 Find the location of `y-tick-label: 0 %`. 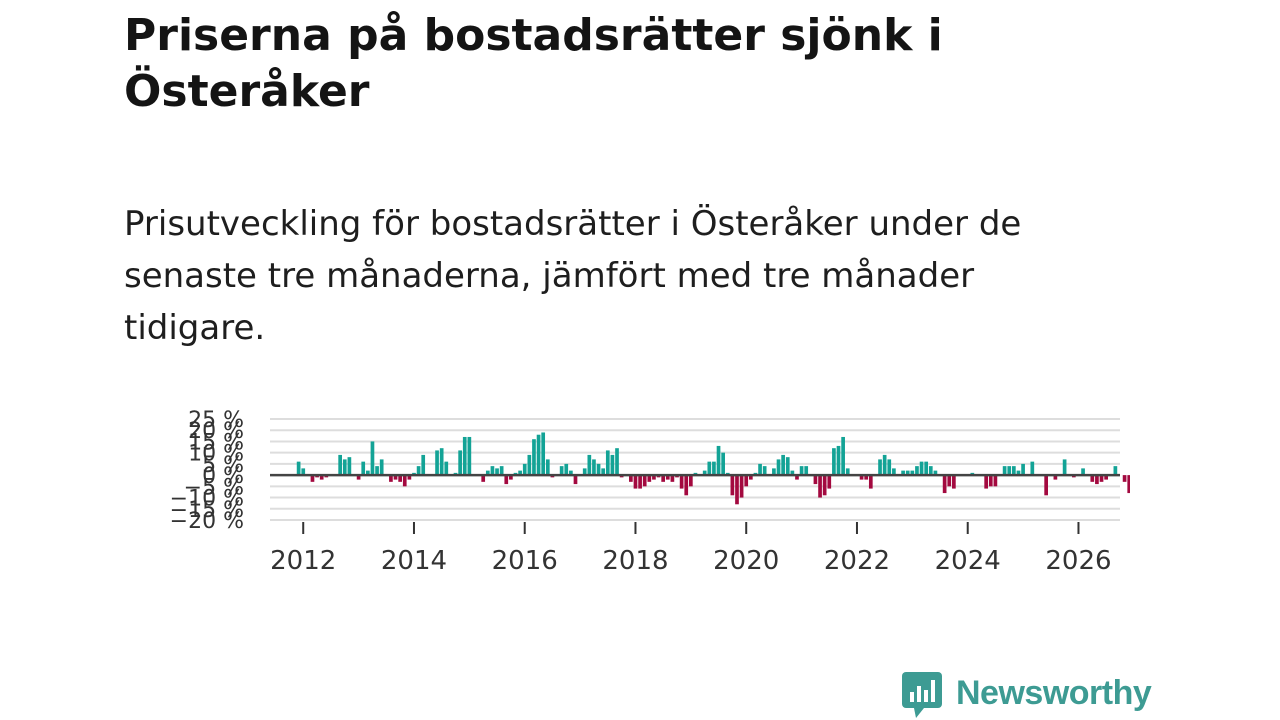

y-tick-label: 0 % is located at coordinates (223, 476).